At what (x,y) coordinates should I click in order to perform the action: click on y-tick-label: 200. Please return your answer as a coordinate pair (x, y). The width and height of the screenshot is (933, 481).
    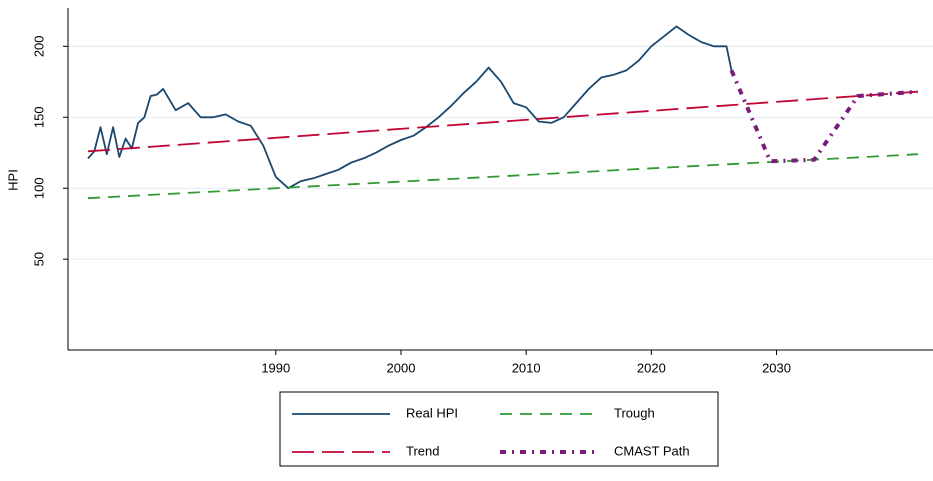
    Looking at the image, I should click on (38, 46).